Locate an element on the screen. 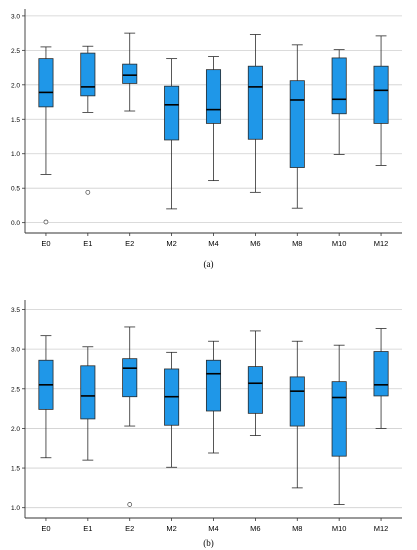  y-tick-label: 3.5 is located at coordinates (15, 310).